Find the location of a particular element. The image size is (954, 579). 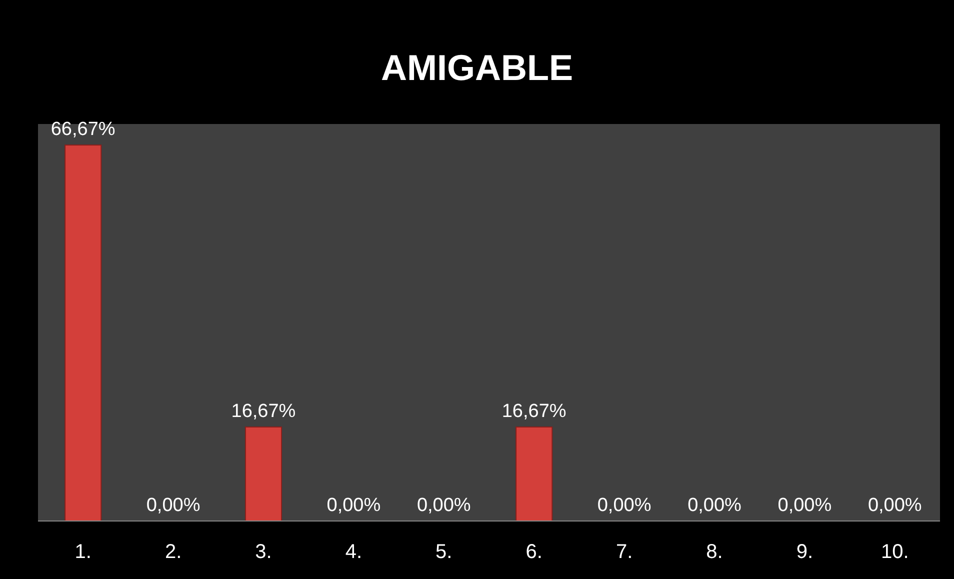

x-tick-label: 7. is located at coordinates (624, 552).